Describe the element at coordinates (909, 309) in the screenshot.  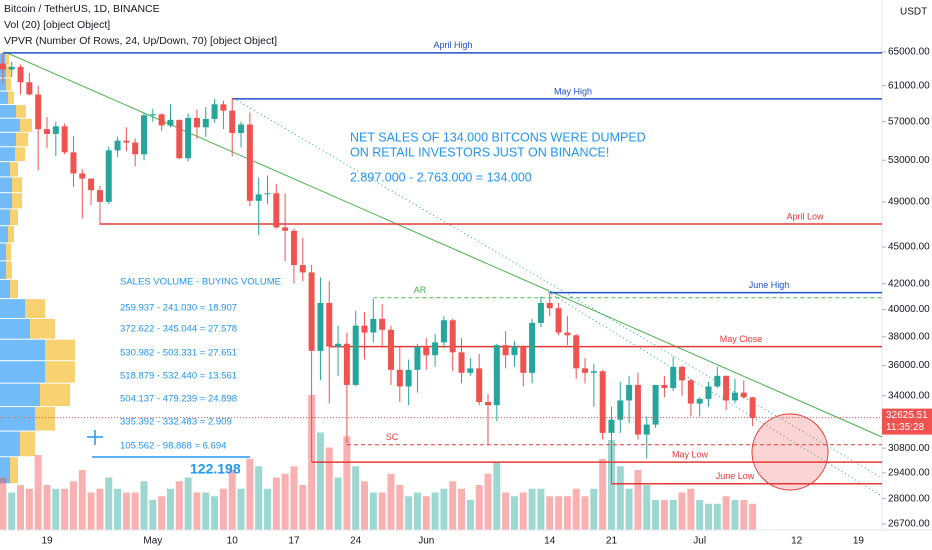
I see `y-tick-label: 40000.00` at that location.